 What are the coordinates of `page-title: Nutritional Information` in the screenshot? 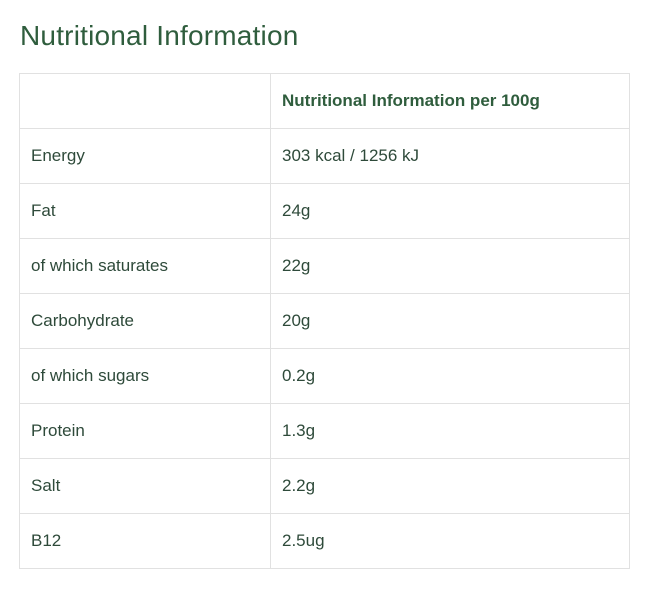 It's located at (159, 35).